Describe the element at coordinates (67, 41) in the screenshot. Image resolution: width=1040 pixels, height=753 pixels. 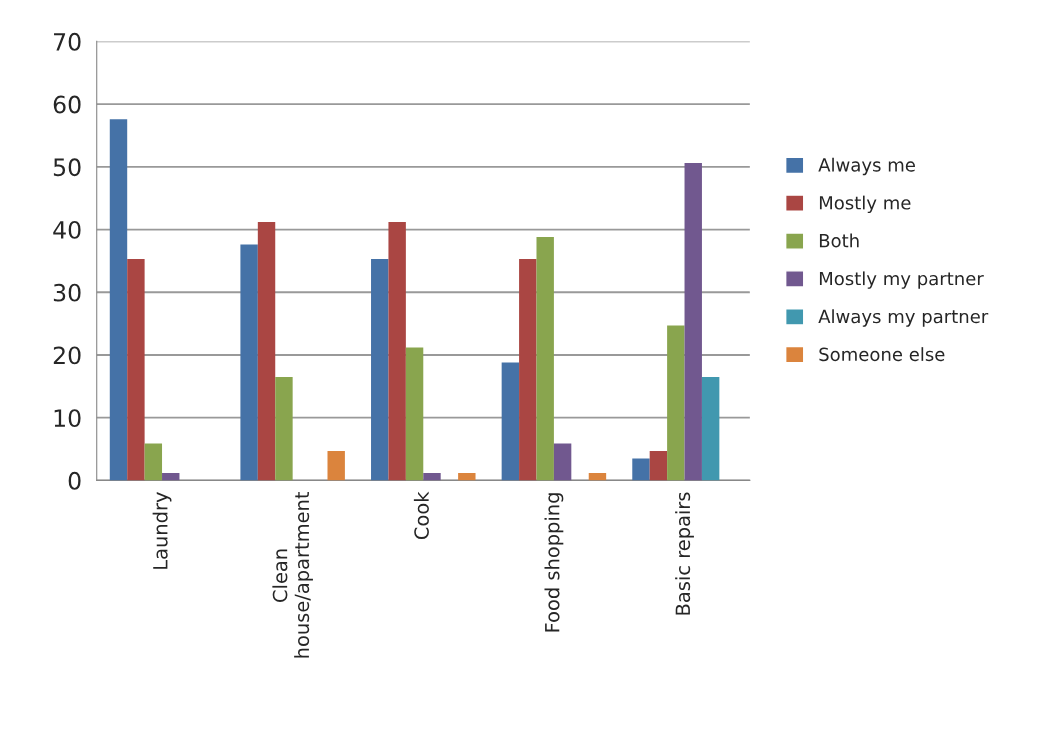
I see `y-tick-label: 70` at that location.